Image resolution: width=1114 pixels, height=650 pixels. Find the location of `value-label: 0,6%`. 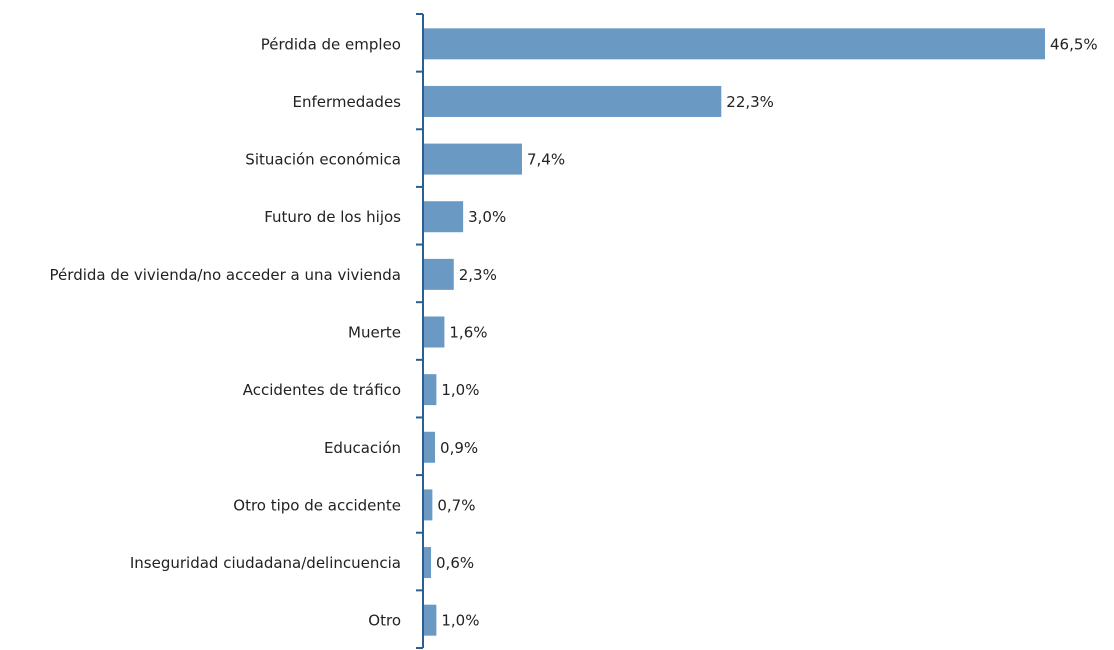

value-label: 0,6% is located at coordinates (455, 563).